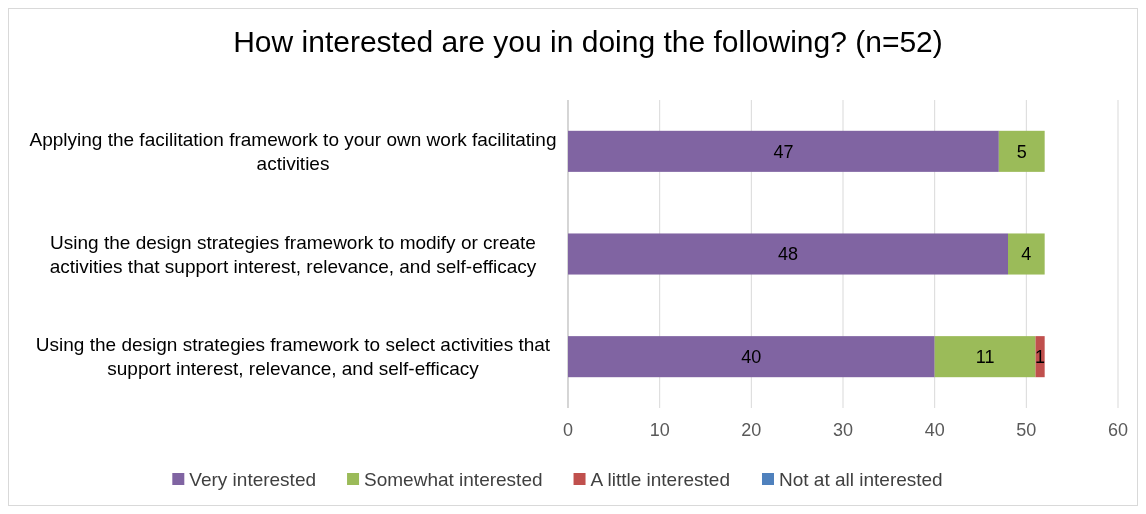  What do you see at coordinates (1026, 430) in the screenshot?
I see `x-tick-label: 50` at bounding box center [1026, 430].